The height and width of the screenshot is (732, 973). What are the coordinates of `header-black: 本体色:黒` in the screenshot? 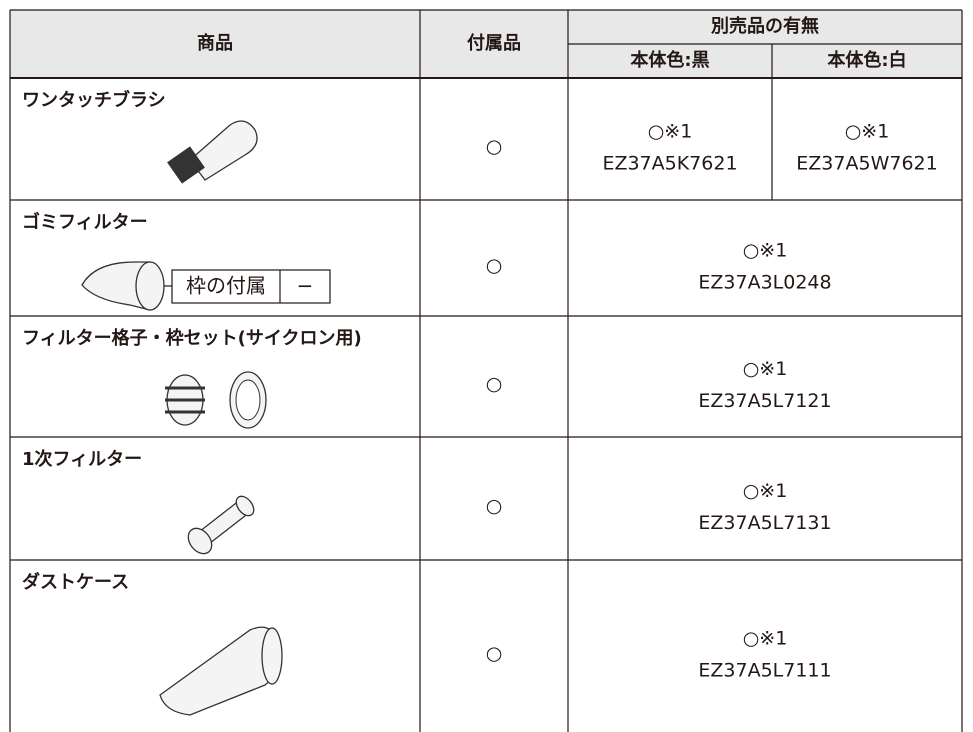 It's located at (669, 60).